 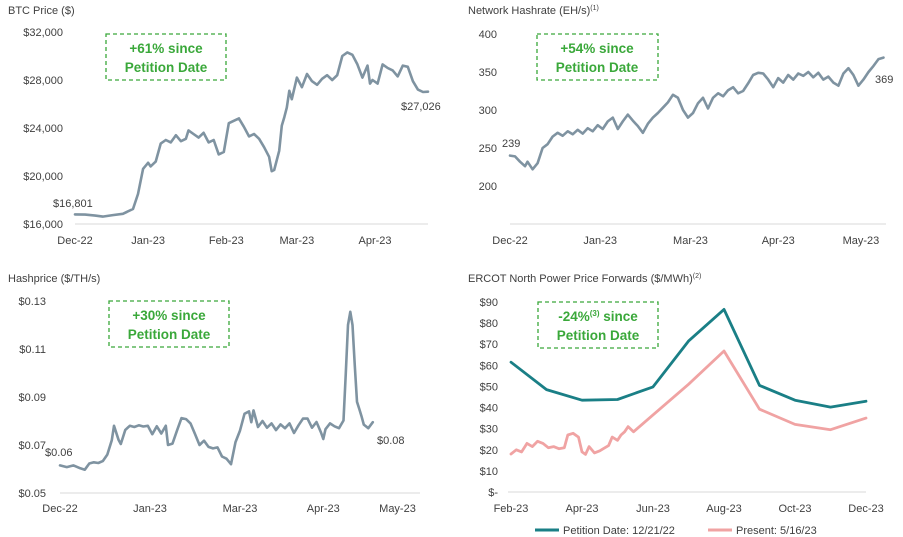 I want to click on er-y-tick-label: $20, so click(x=489, y=451).